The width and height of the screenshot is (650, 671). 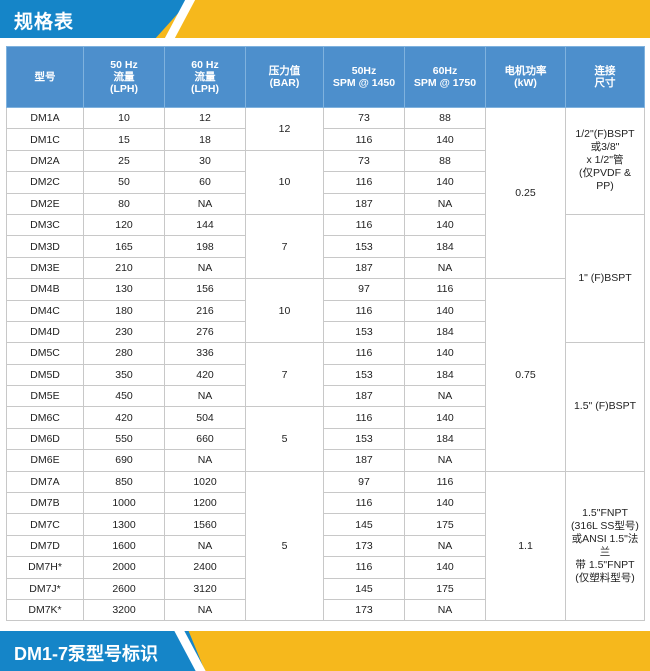 What do you see at coordinates (325, 651) in the screenshot?
I see `footer-banner: DM1-7泵型号标识` at bounding box center [325, 651].